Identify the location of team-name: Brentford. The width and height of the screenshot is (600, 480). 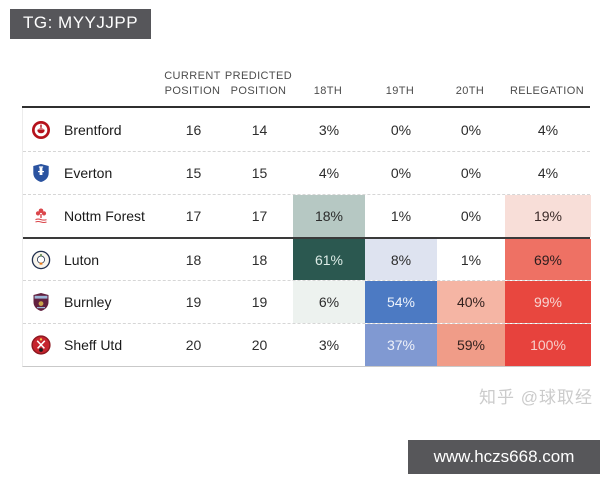
(93, 129).